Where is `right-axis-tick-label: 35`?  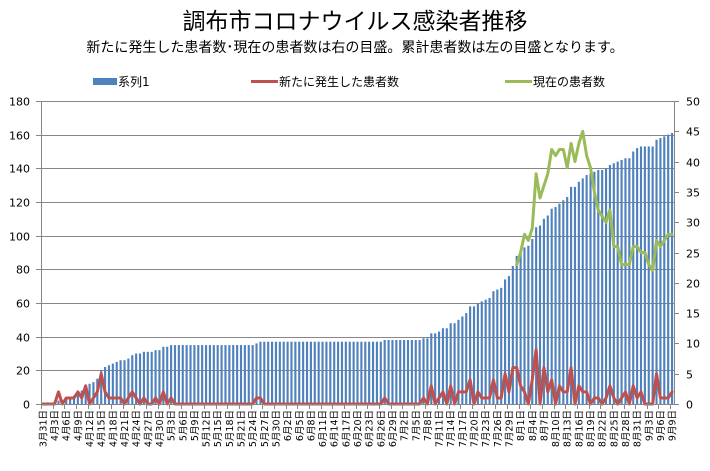 right-axis-tick-label: 35 is located at coordinates (693, 193).